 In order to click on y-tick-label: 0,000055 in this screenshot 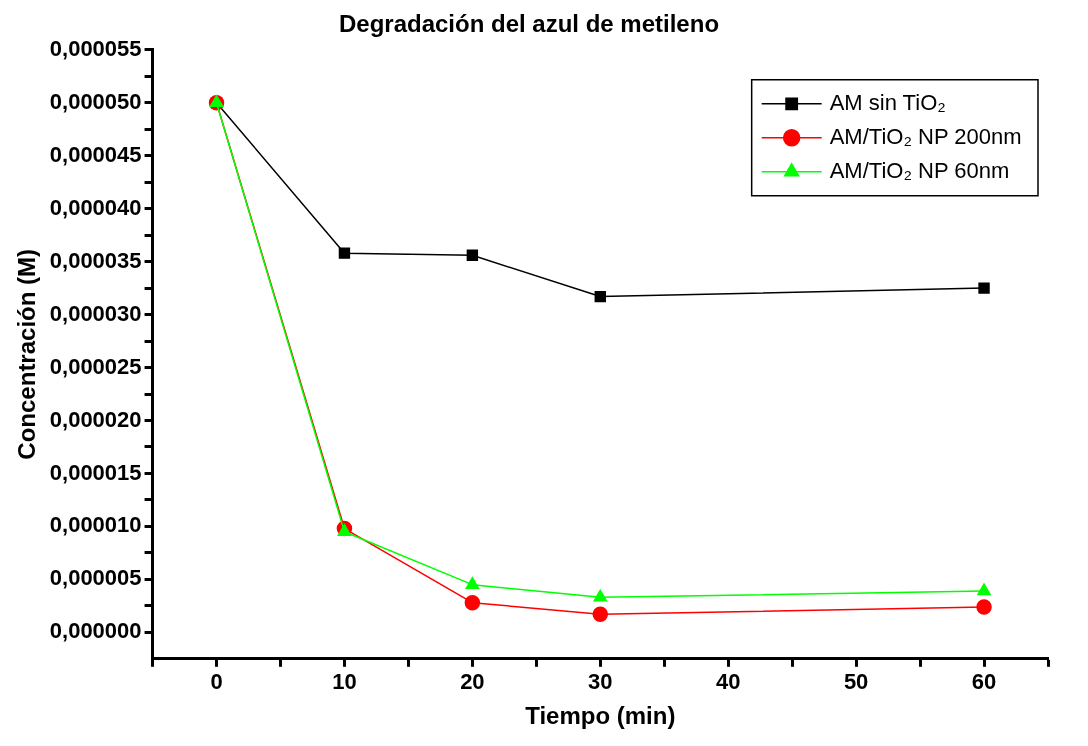, I will do `click(95, 48)`.